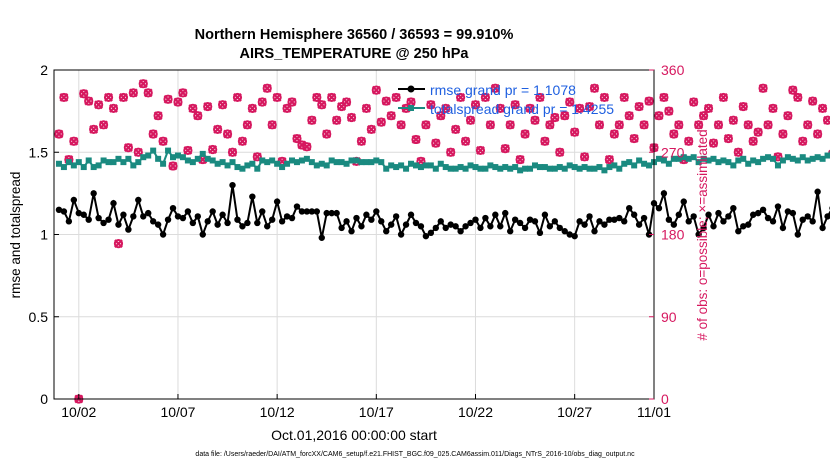 This screenshot has width=830, height=470. Describe the element at coordinates (673, 235) in the screenshot. I see `y-right-tick-label: 180` at that location.